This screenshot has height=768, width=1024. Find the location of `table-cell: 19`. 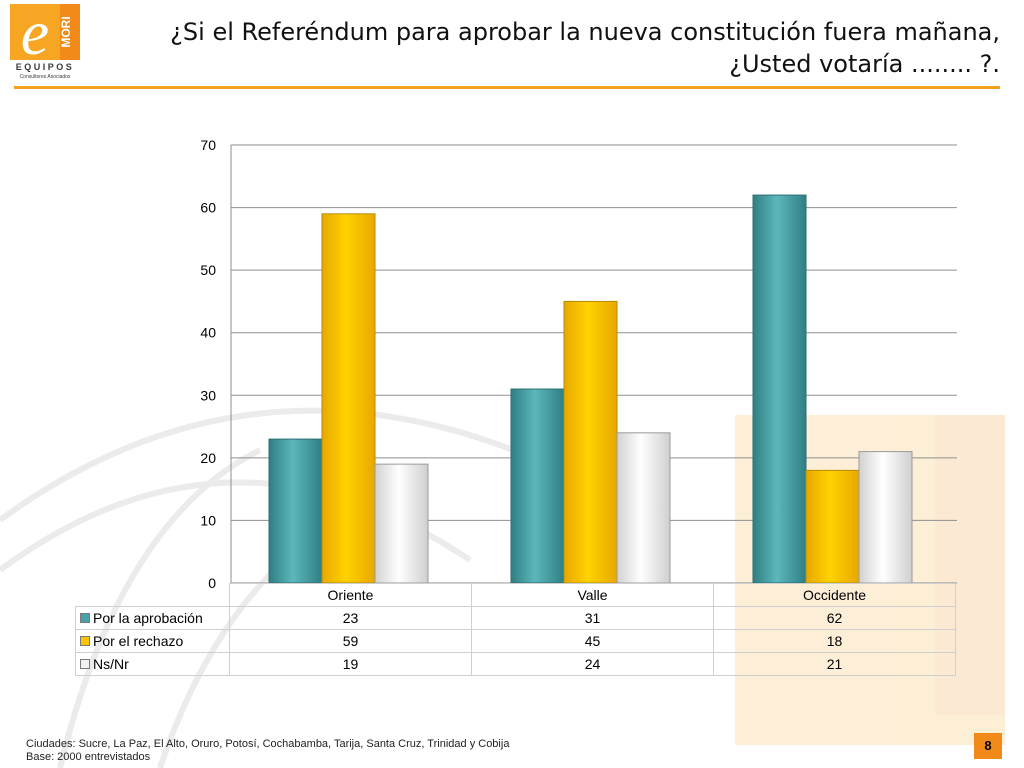

table-cell: 19 is located at coordinates (350, 664).